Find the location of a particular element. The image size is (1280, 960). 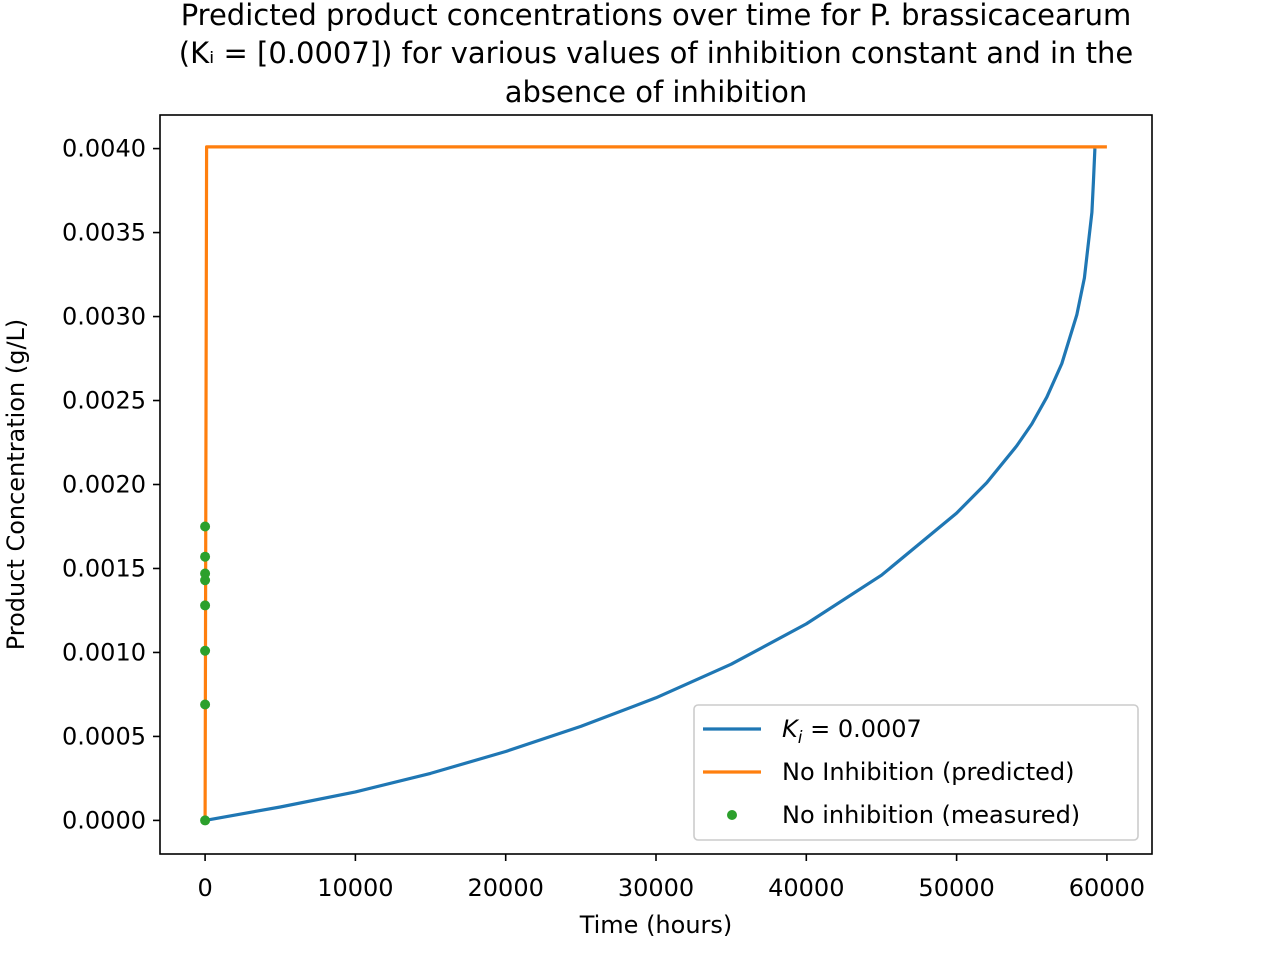

legend-swatch-point is located at coordinates (732, 815).